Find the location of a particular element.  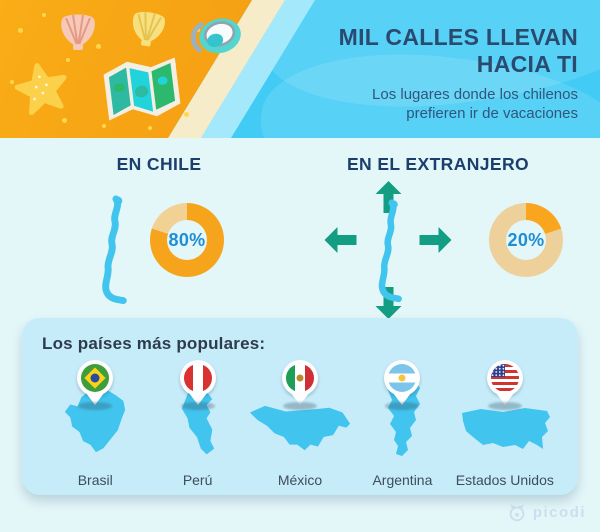

peru-map-icon is located at coordinates (197, 422).